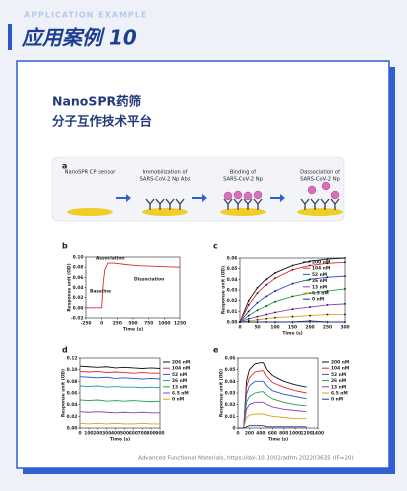 This screenshot has width=407, height=491. What do you see at coordinates (320, 173) in the screenshot?
I see `step-label: Dassociation of` at bounding box center [320, 173].